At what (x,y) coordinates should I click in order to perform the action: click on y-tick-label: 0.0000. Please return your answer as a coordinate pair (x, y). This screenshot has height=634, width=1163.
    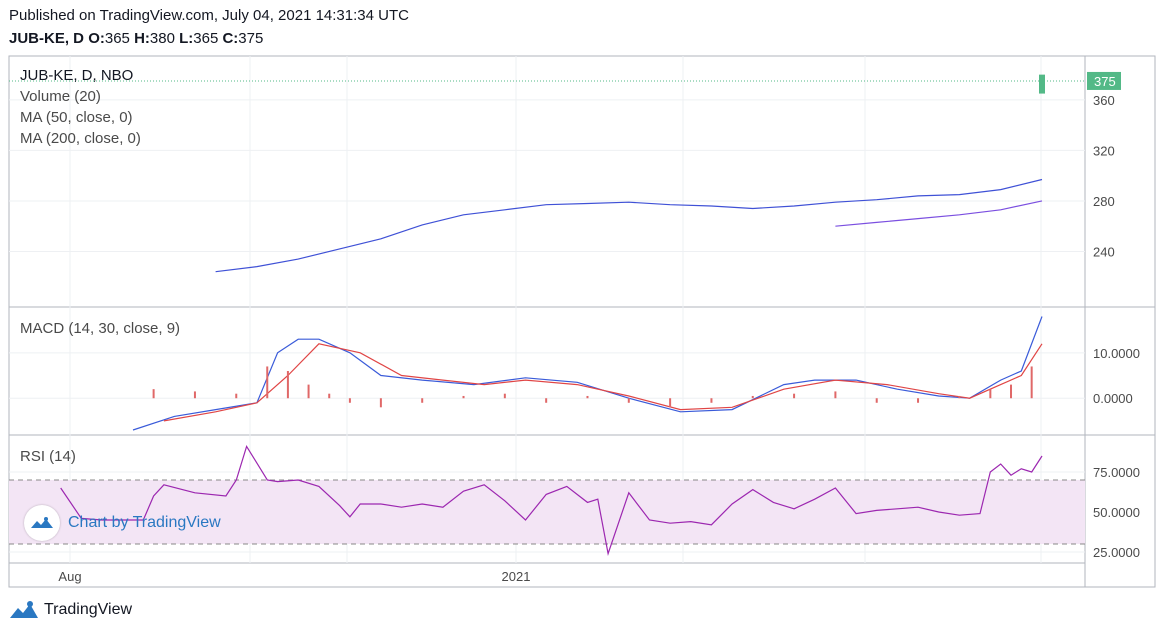
    Looking at the image, I should click on (1113, 398).